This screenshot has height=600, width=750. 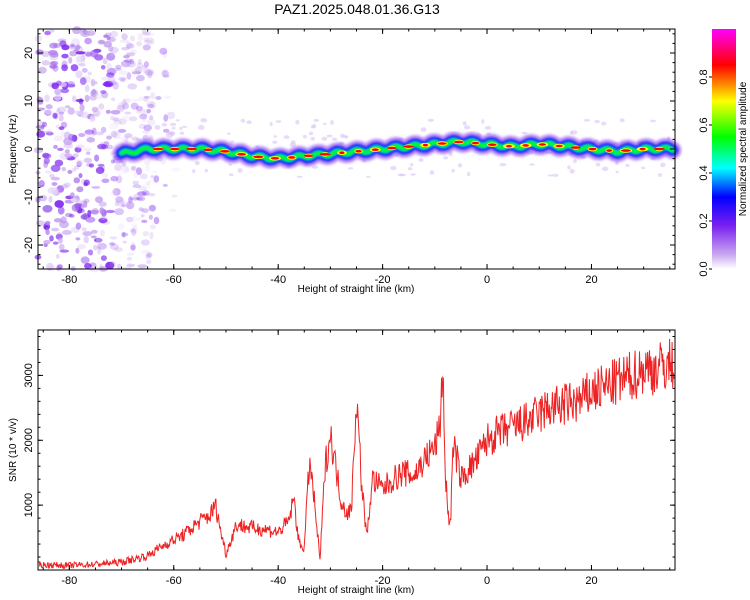 I want to click on x-tick-label: 0, so click(x=487, y=280).